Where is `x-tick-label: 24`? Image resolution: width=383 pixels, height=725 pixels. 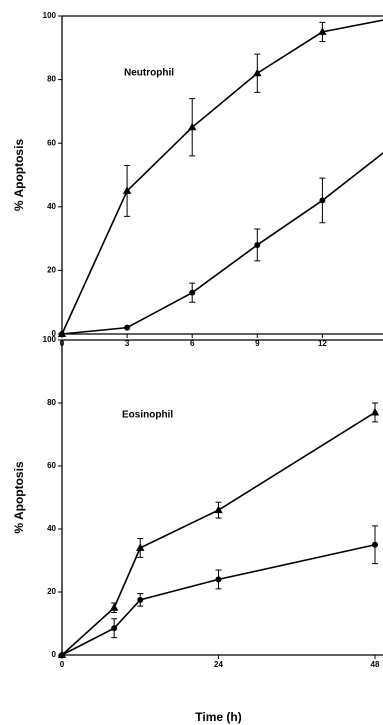
x-tick-label: 24 is located at coordinates (218, 664).